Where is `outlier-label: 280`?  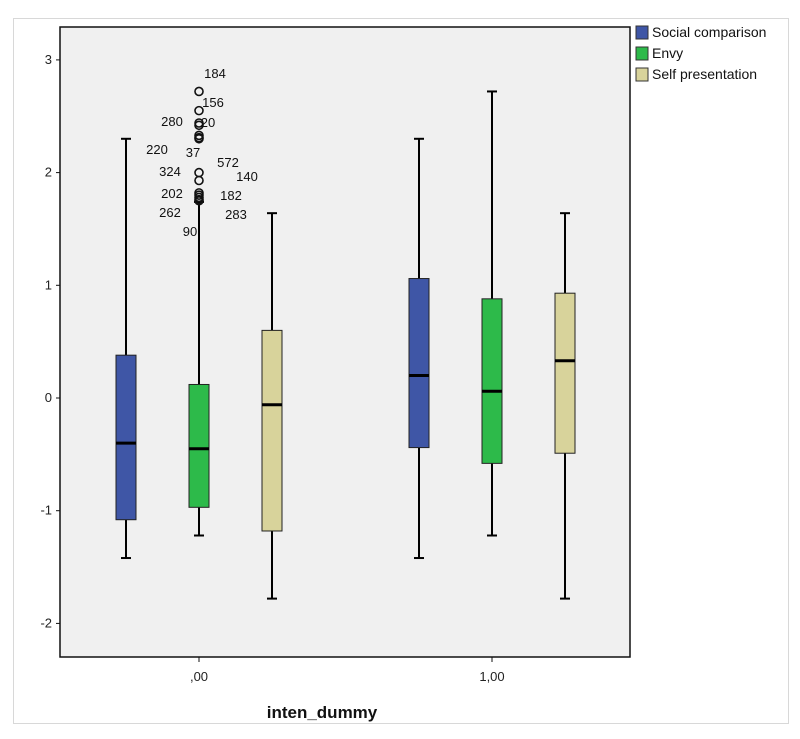
outlier-label: 280 is located at coordinates (172, 121).